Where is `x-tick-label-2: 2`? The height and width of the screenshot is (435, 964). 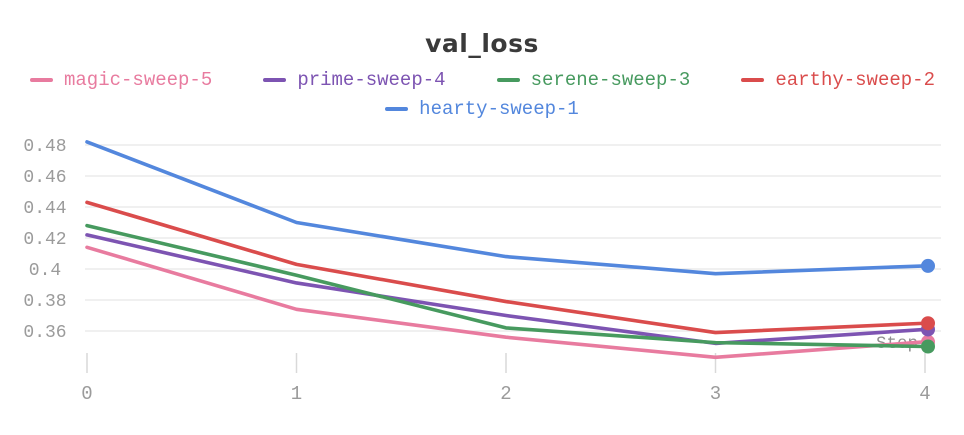 x-tick-label-2: 2 is located at coordinates (505, 394).